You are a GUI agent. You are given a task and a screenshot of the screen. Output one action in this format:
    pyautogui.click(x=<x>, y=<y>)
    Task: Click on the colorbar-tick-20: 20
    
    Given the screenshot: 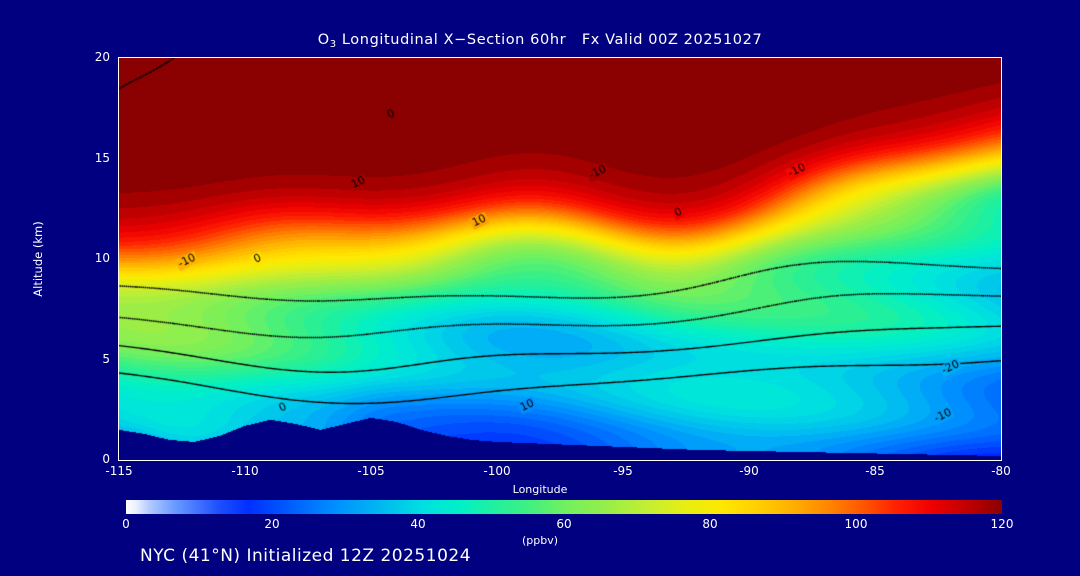 What is the action you would take?
    pyautogui.click(x=272, y=524)
    